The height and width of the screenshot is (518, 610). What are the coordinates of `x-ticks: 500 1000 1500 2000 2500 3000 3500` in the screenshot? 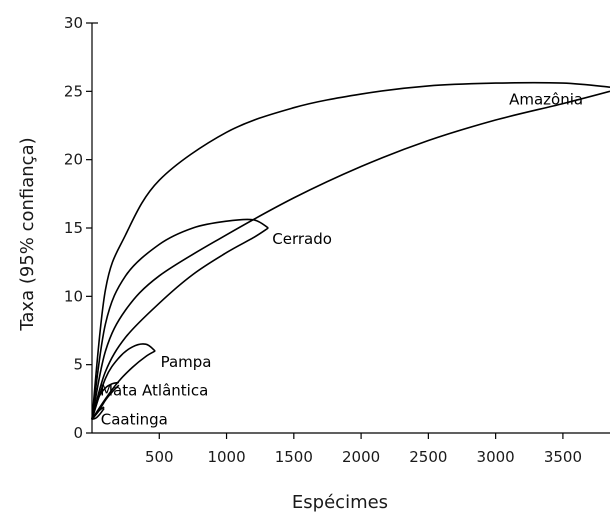 It's located at (363, 449).